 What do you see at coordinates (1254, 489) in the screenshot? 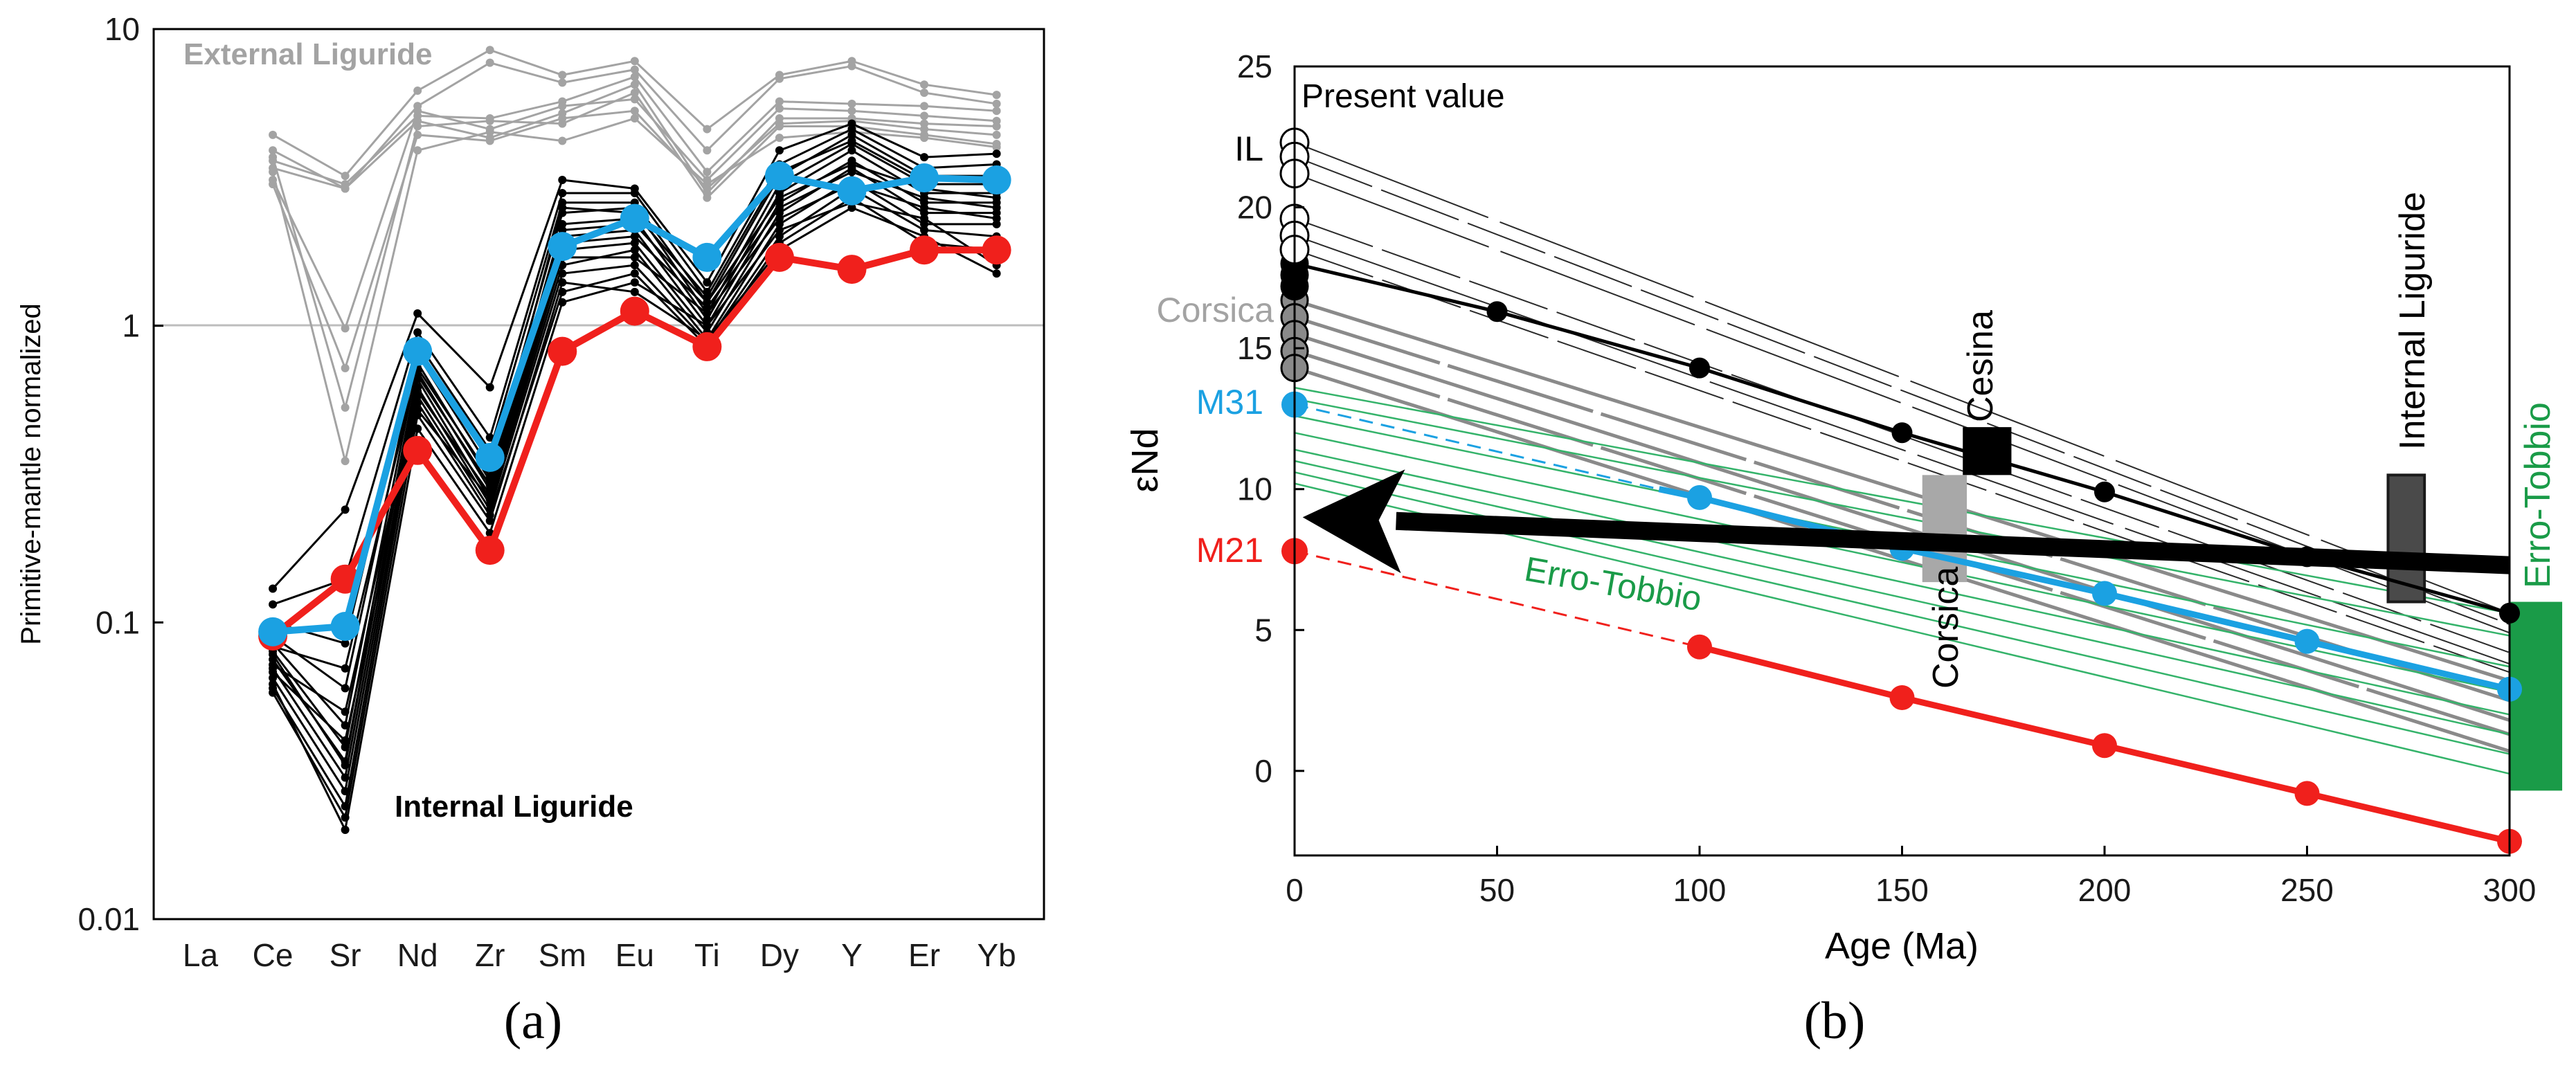
I see `b-y-tick-label-10: 10` at bounding box center [1254, 489].